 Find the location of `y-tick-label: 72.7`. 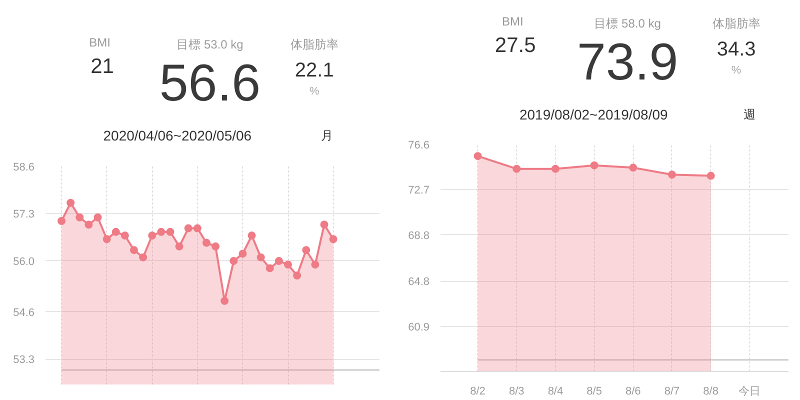

y-tick-label: 72.7 is located at coordinates (419, 190).